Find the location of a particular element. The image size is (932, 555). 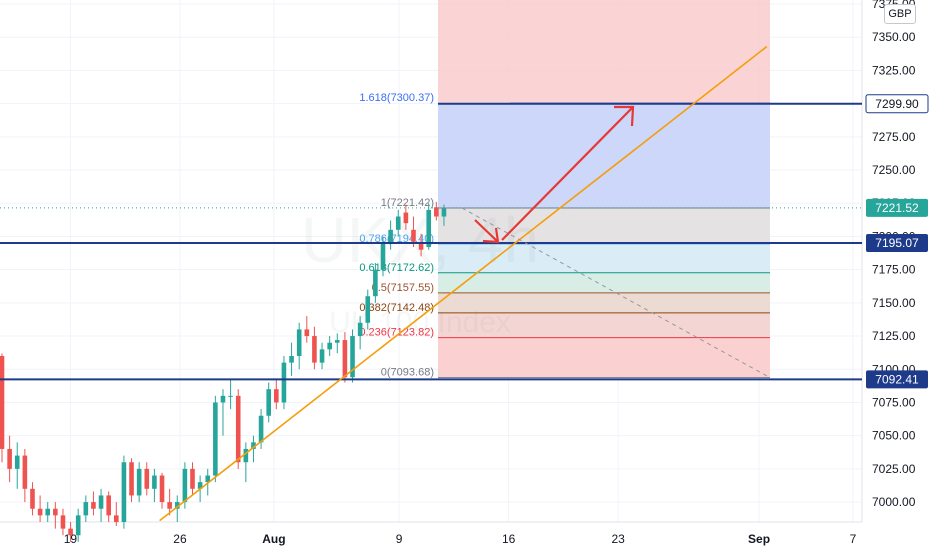

fib-label: 1.618(7300.37) is located at coordinates (396, 98).